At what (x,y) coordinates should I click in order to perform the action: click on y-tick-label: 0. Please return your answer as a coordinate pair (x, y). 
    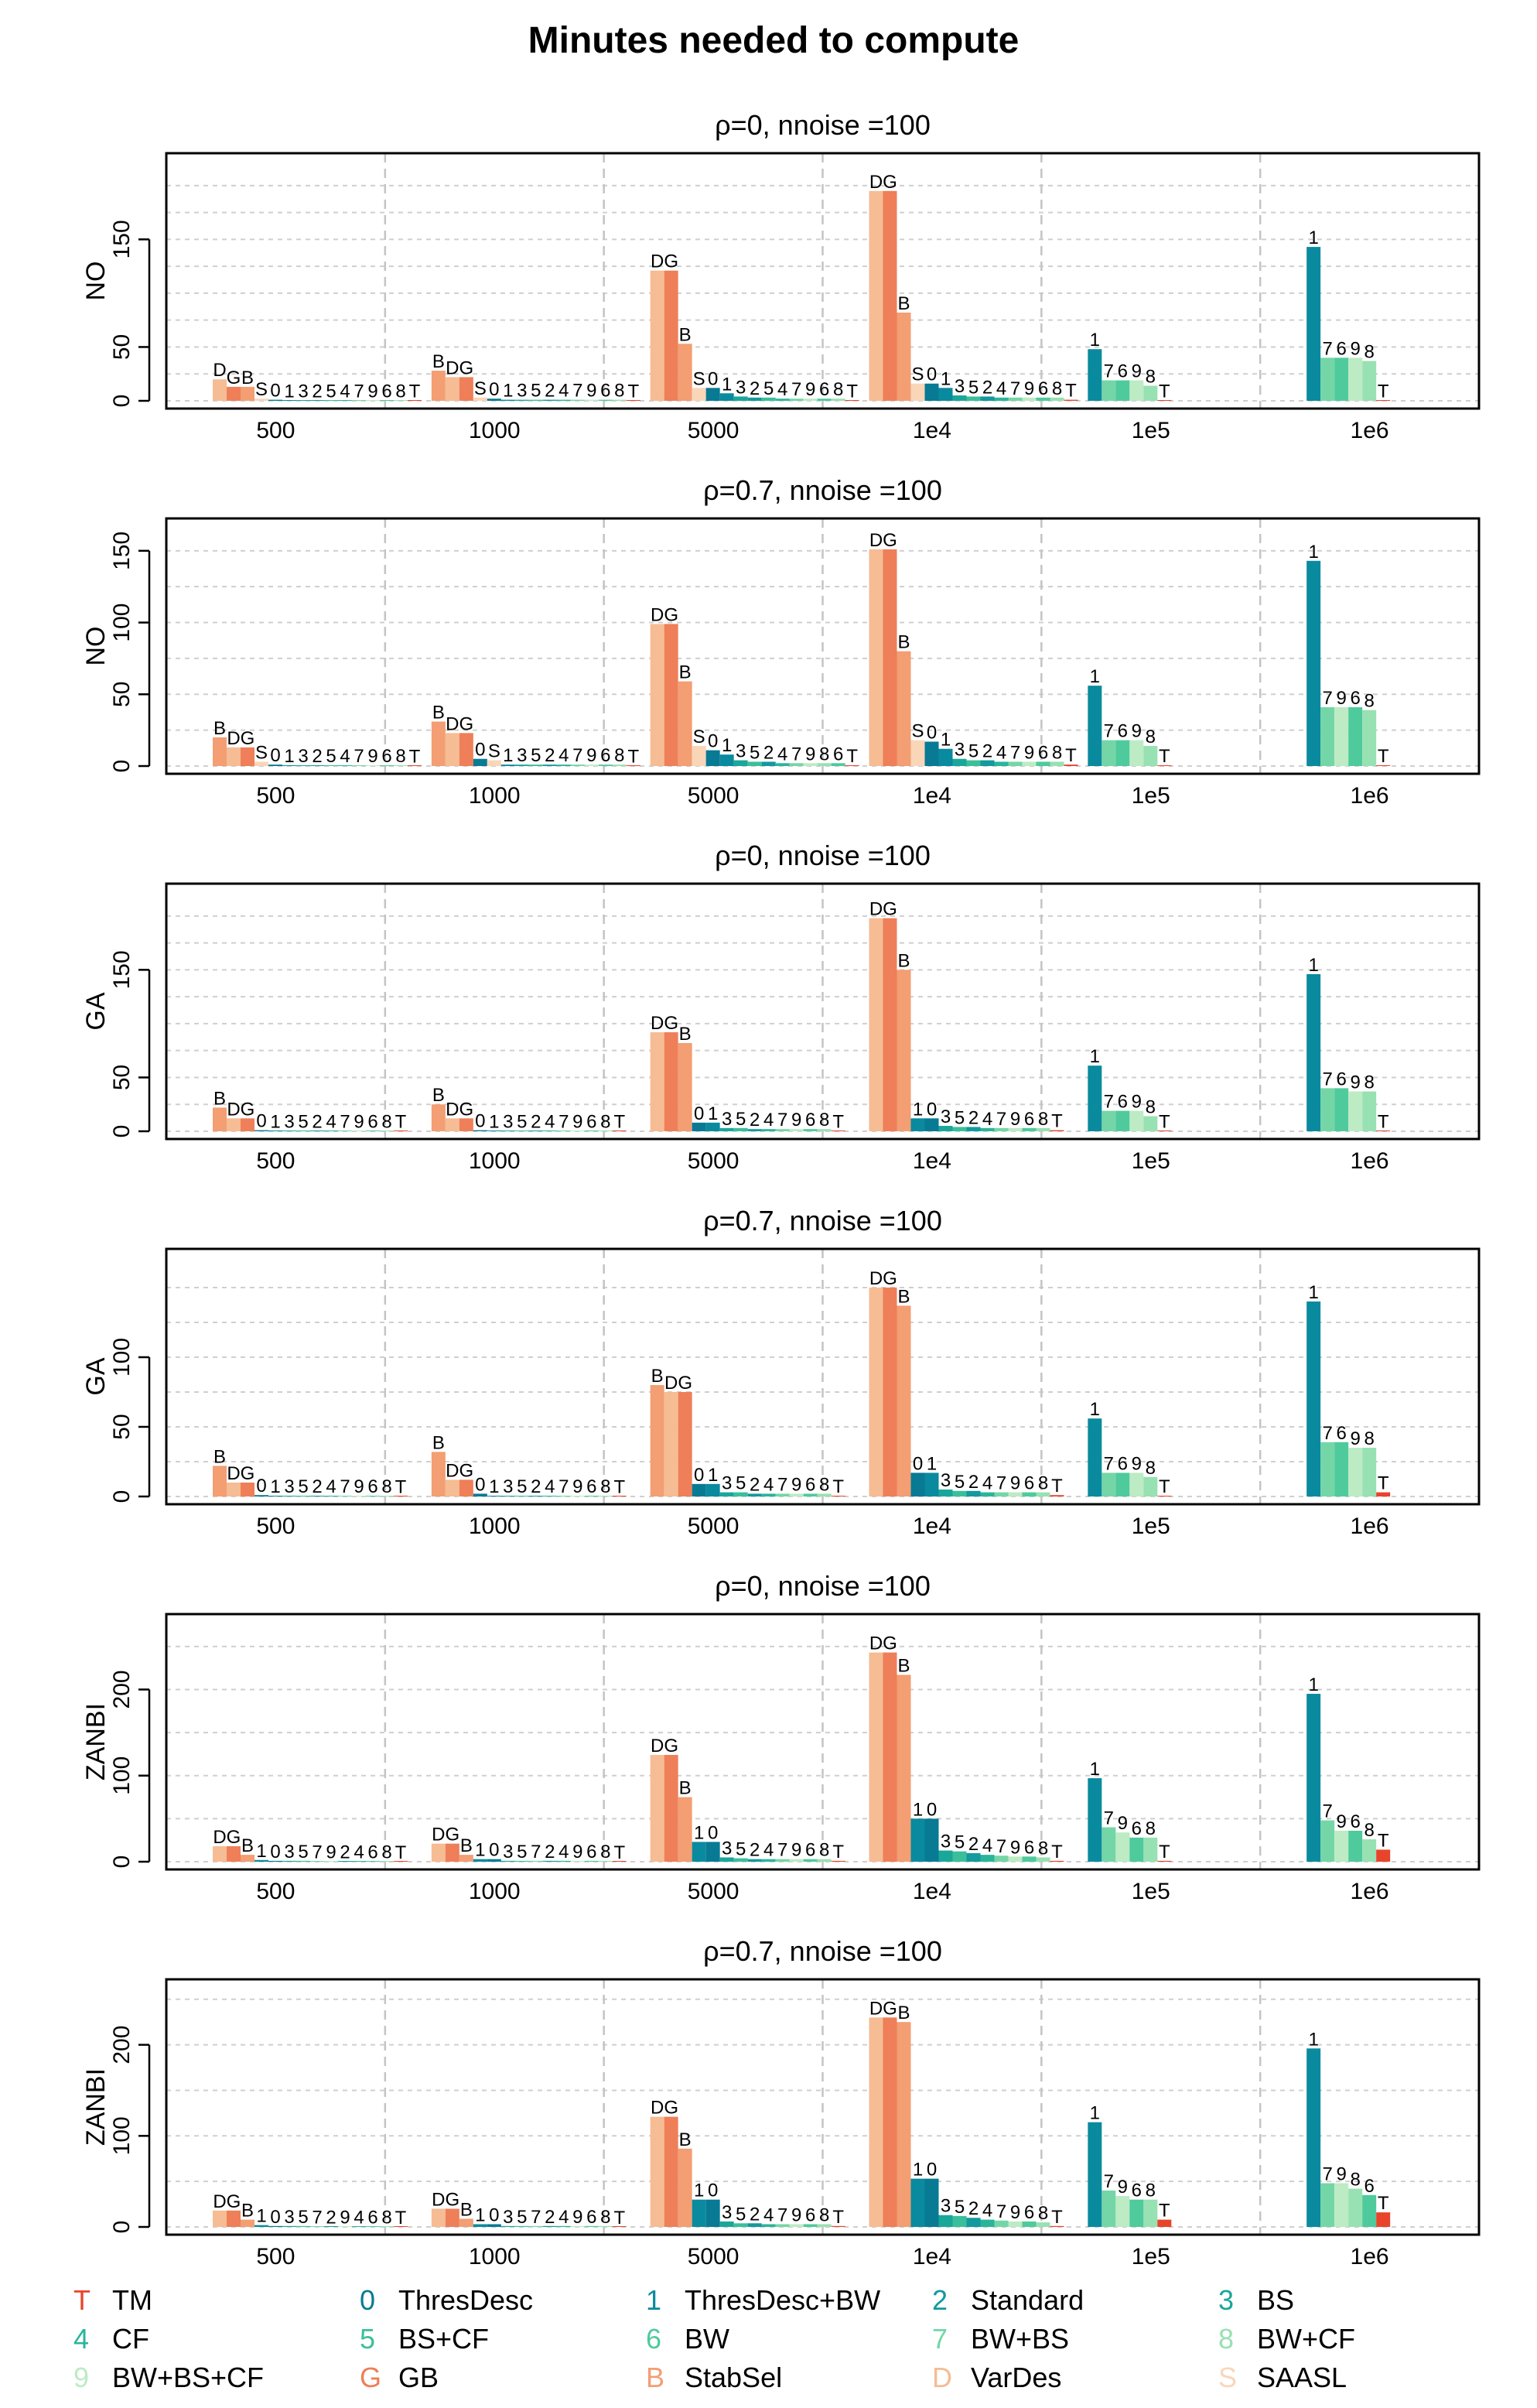
    Looking at the image, I should click on (122, 766).